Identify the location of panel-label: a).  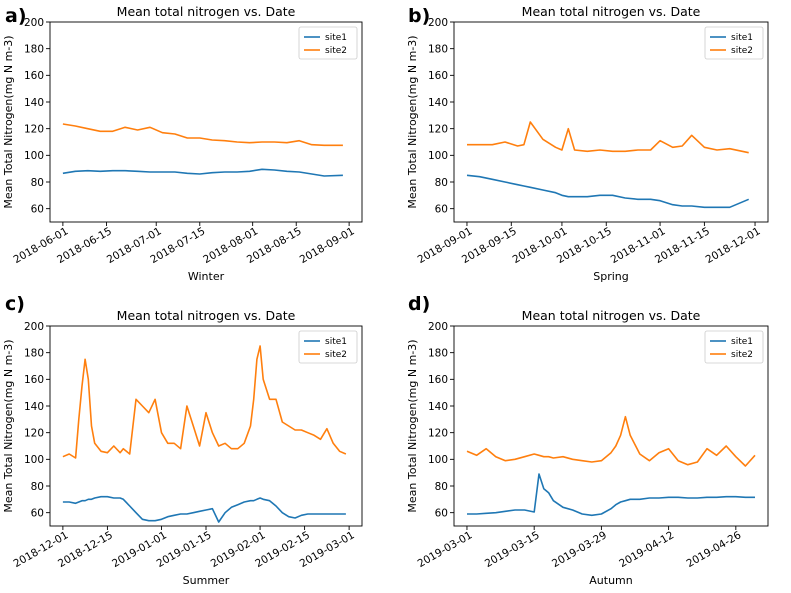
(16, 16).